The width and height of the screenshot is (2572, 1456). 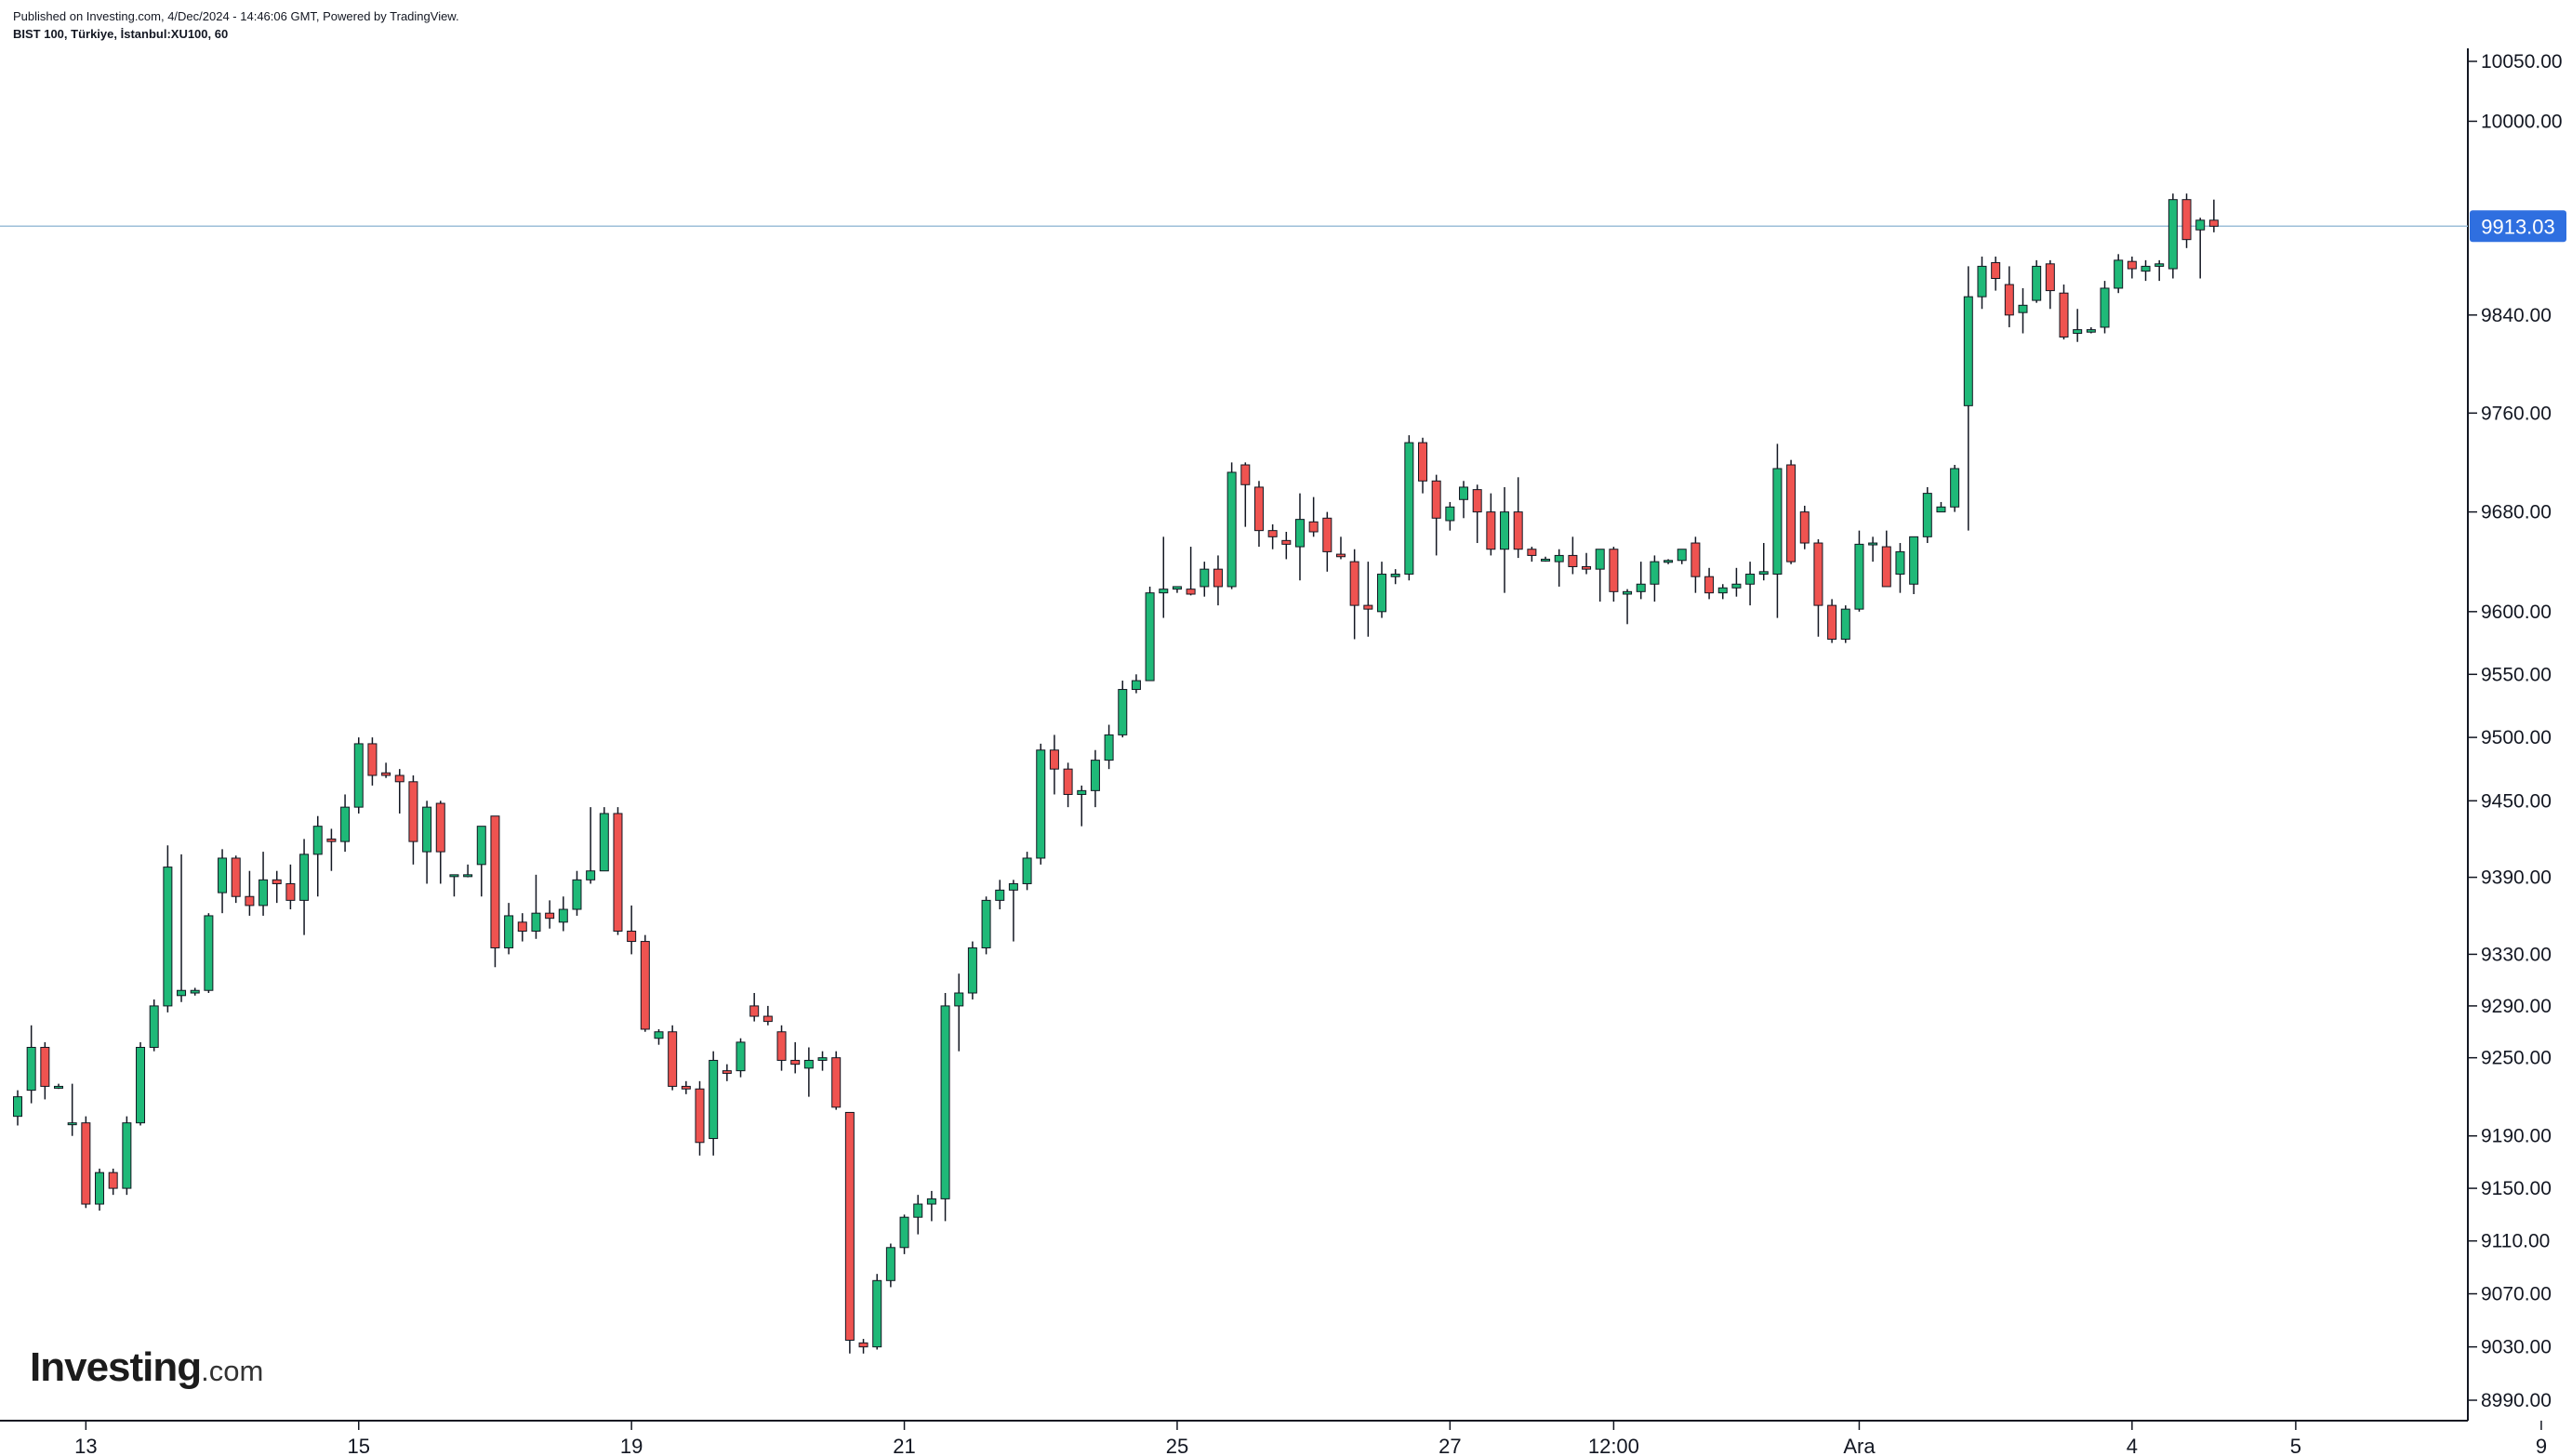 I want to click on price-tick-label: 9600.00, so click(x=2516, y=612).